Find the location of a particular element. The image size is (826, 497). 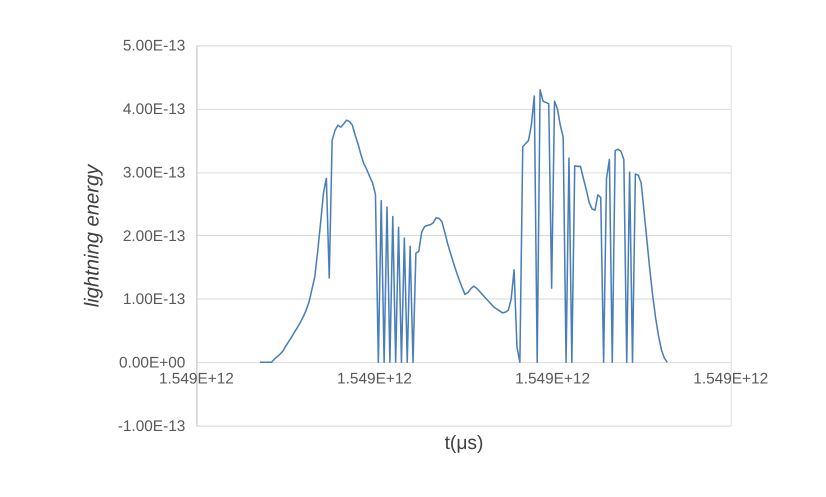

y-tick-label: -1.00E-13 is located at coordinates (152, 426).